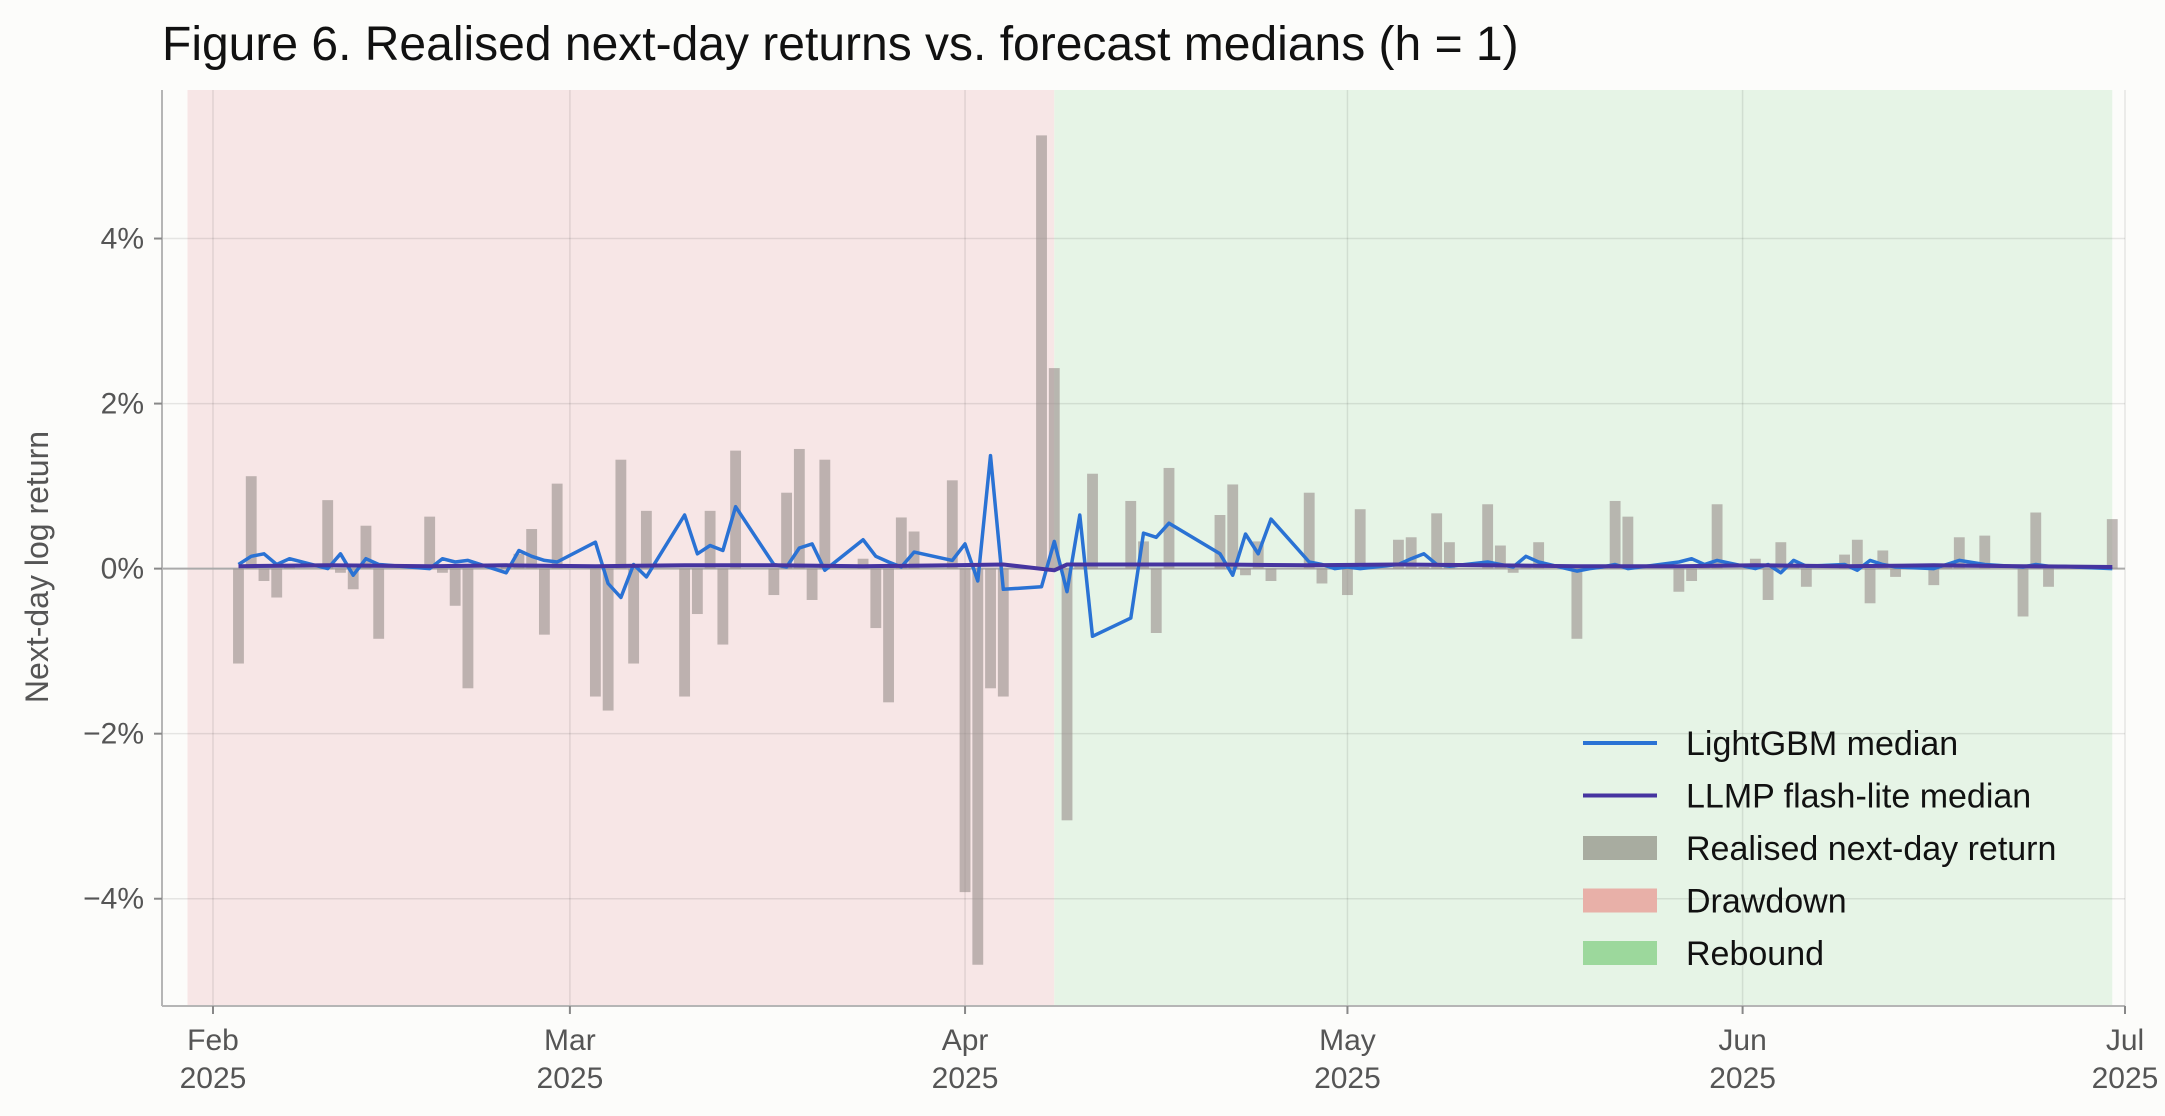 The height and width of the screenshot is (1116, 2165). Describe the element at coordinates (37, 567) in the screenshot. I see `y-axis-label: Next-day log return` at that location.